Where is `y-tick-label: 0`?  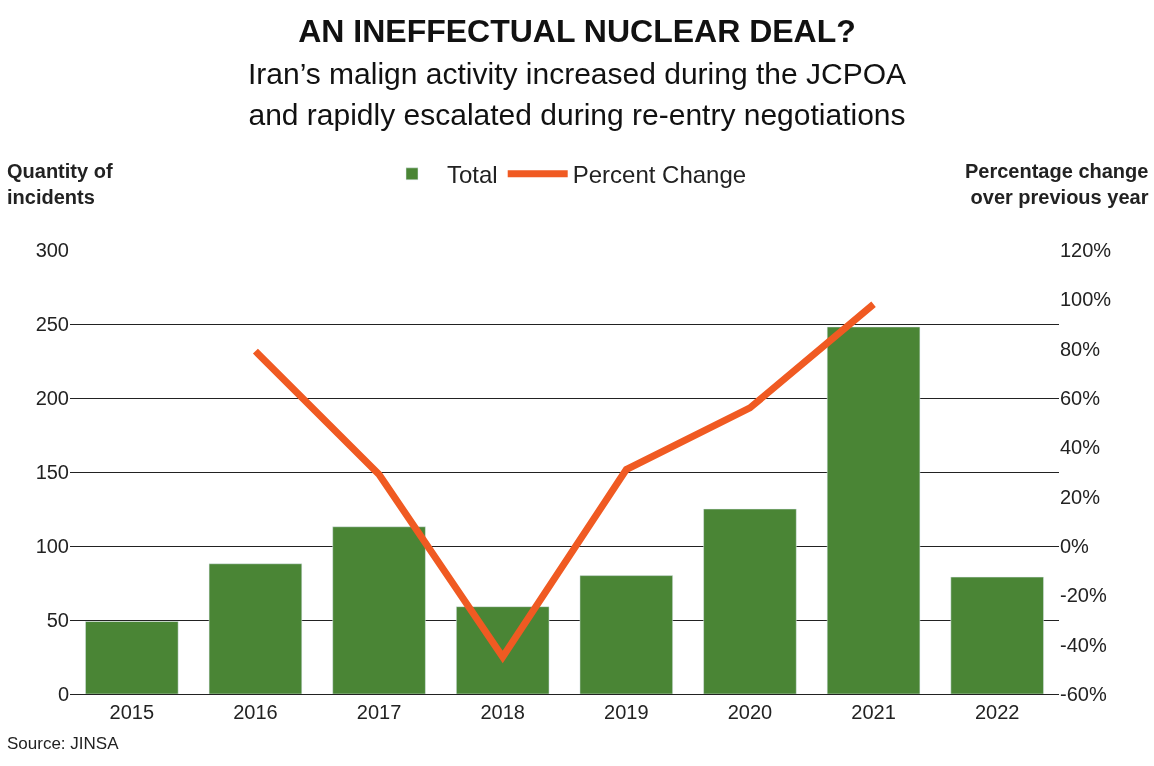 y-tick-label: 0 is located at coordinates (63, 694).